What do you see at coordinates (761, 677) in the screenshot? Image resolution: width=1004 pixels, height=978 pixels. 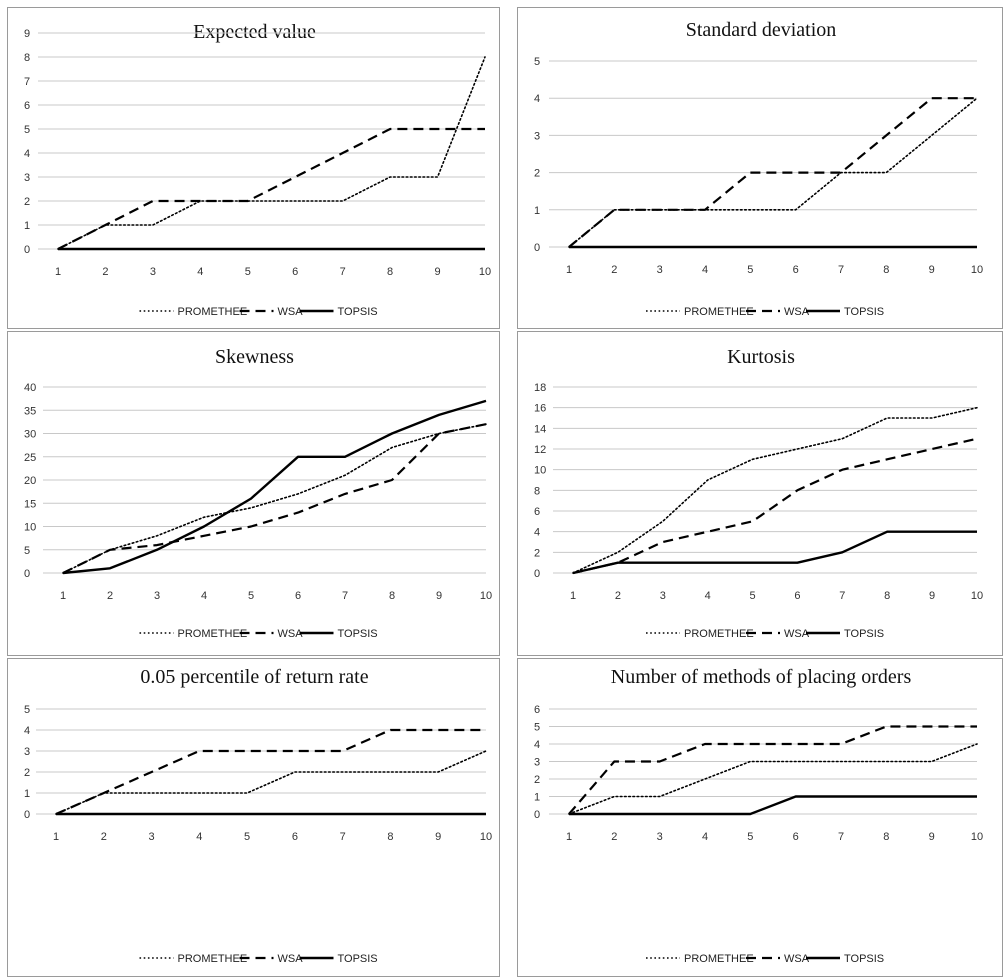 I see `chart-title: Number of methods of placing orders` at bounding box center [761, 677].